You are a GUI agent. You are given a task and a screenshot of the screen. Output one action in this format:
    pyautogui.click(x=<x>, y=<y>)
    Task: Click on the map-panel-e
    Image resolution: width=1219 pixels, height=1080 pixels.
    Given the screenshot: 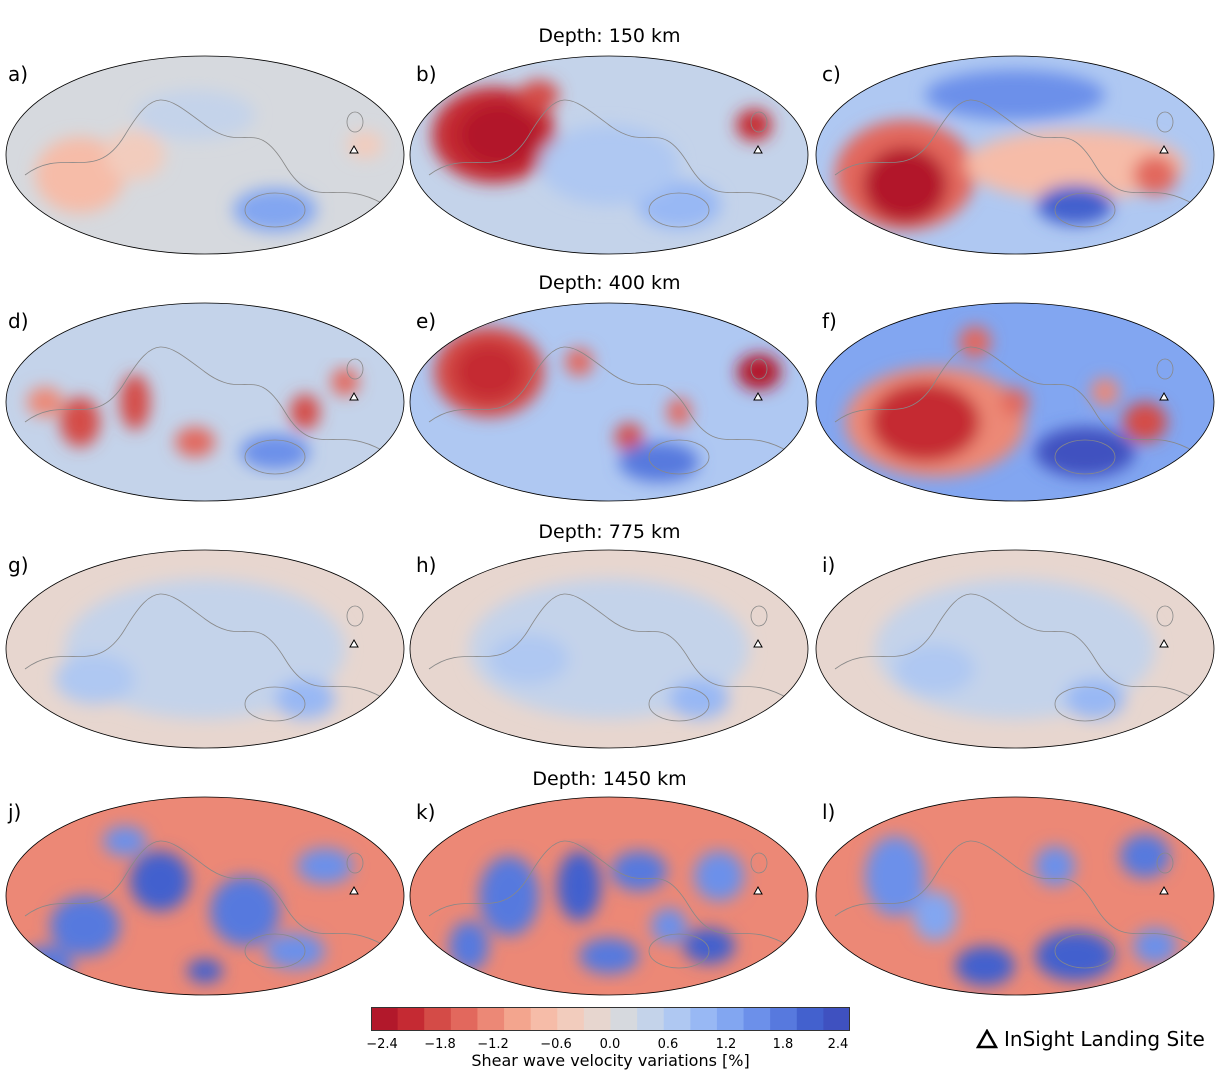 What is the action you would take?
    pyautogui.click(x=609, y=402)
    